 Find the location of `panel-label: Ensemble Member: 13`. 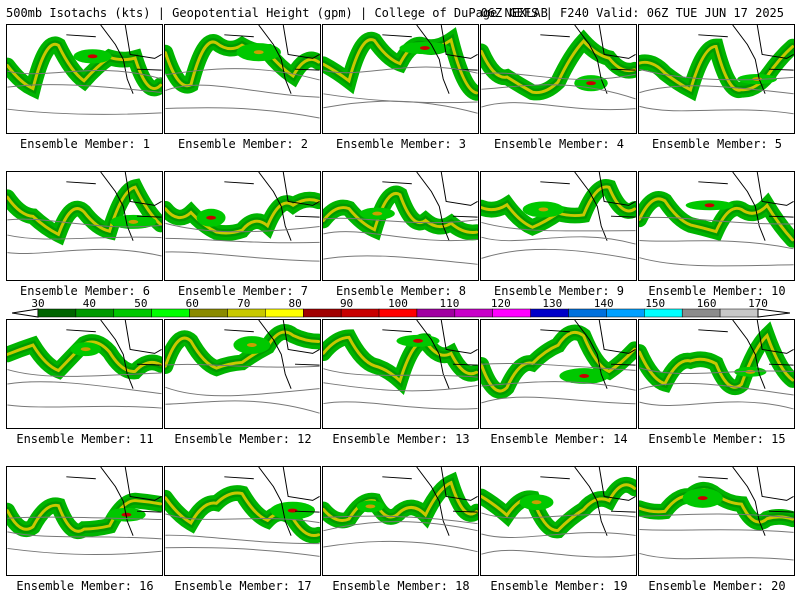

panel-label: Ensemble Member: 13 is located at coordinates (401, 439).